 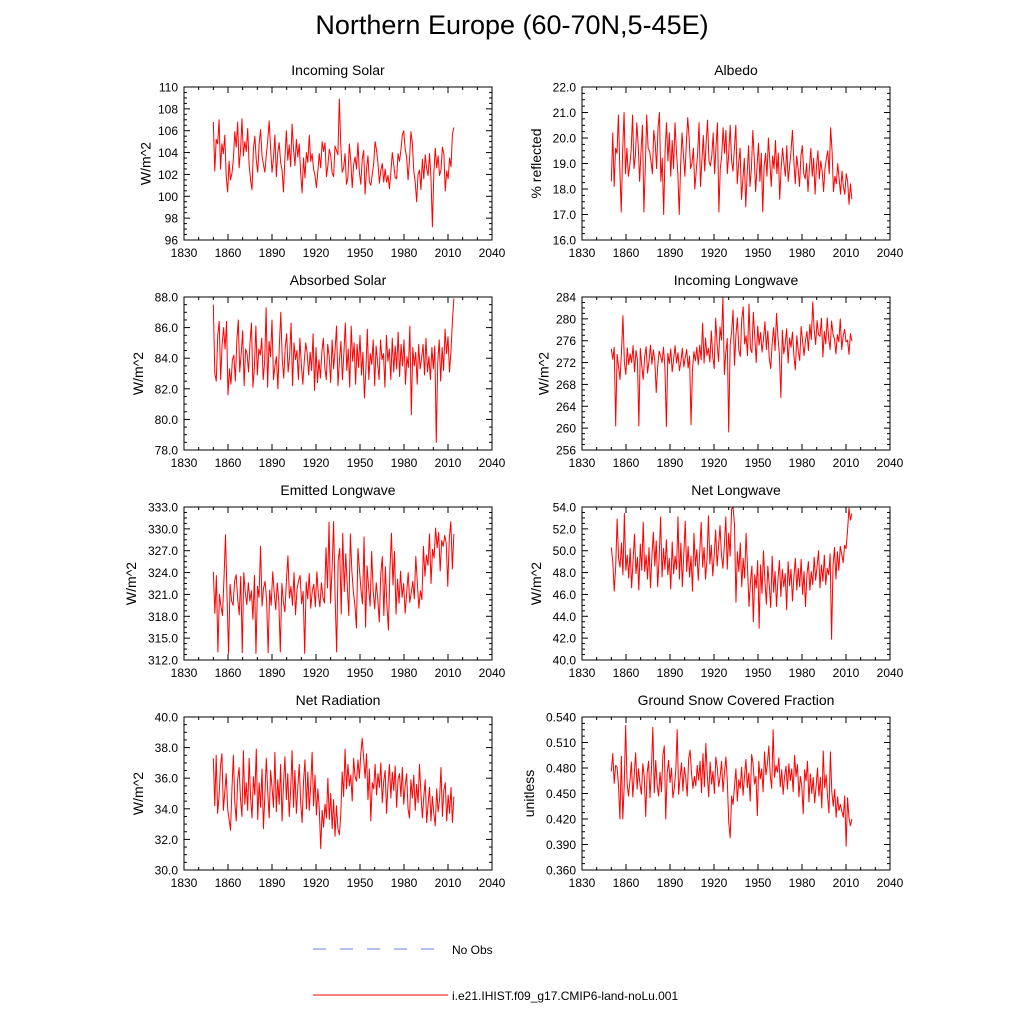 What do you see at coordinates (565, 639) in the screenshot?
I see `y-tick-label-net-longwave-1: 42.0` at bounding box center [565, 639].